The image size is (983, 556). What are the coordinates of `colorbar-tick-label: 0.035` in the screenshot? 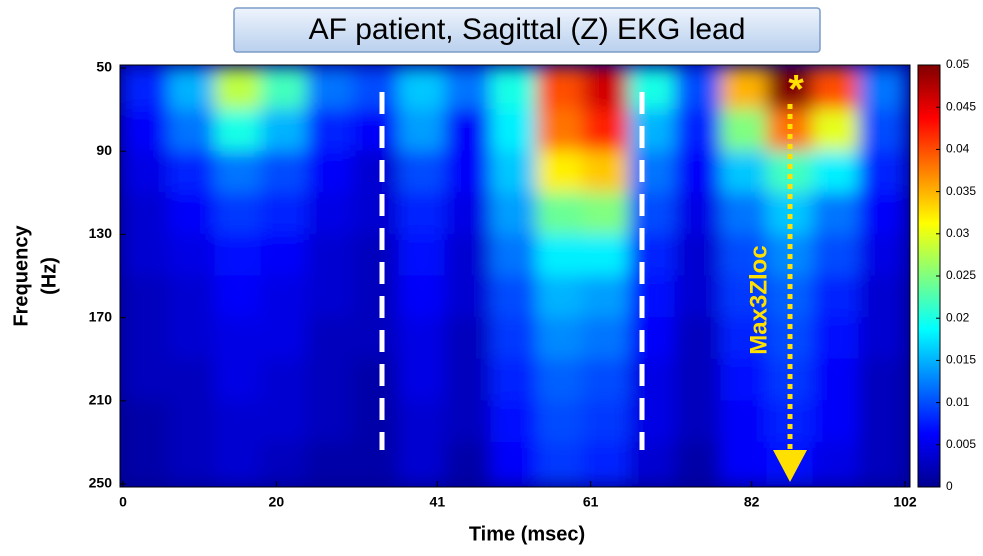 It's located at (961, 191).